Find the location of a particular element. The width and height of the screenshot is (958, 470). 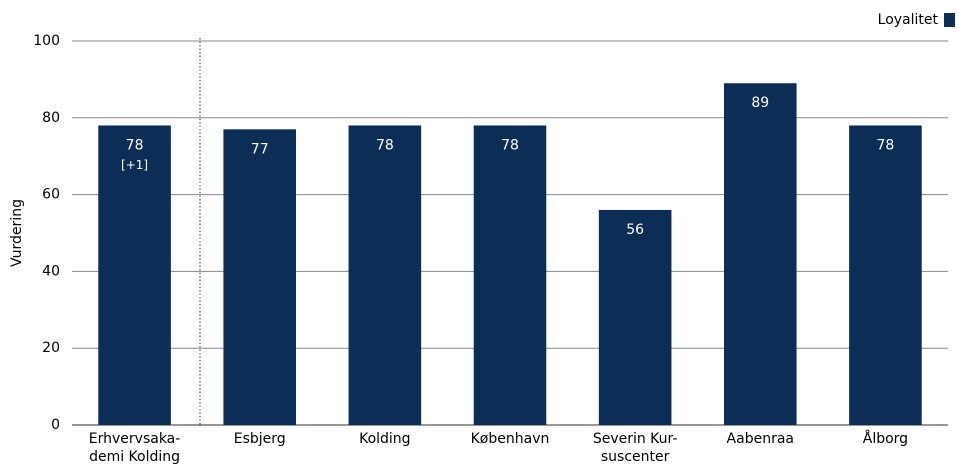

x-tick-label: Kolding is located at coordinates (385, 439).